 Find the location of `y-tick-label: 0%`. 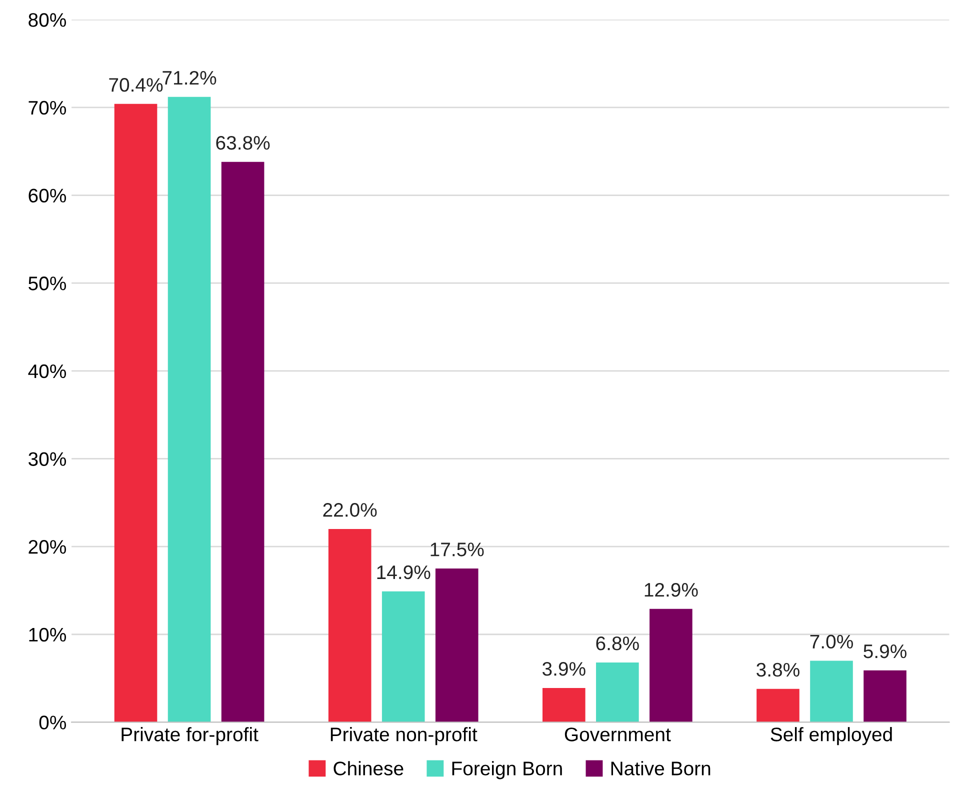

y-tick-label: 0% is located at coordinates (52, 723).